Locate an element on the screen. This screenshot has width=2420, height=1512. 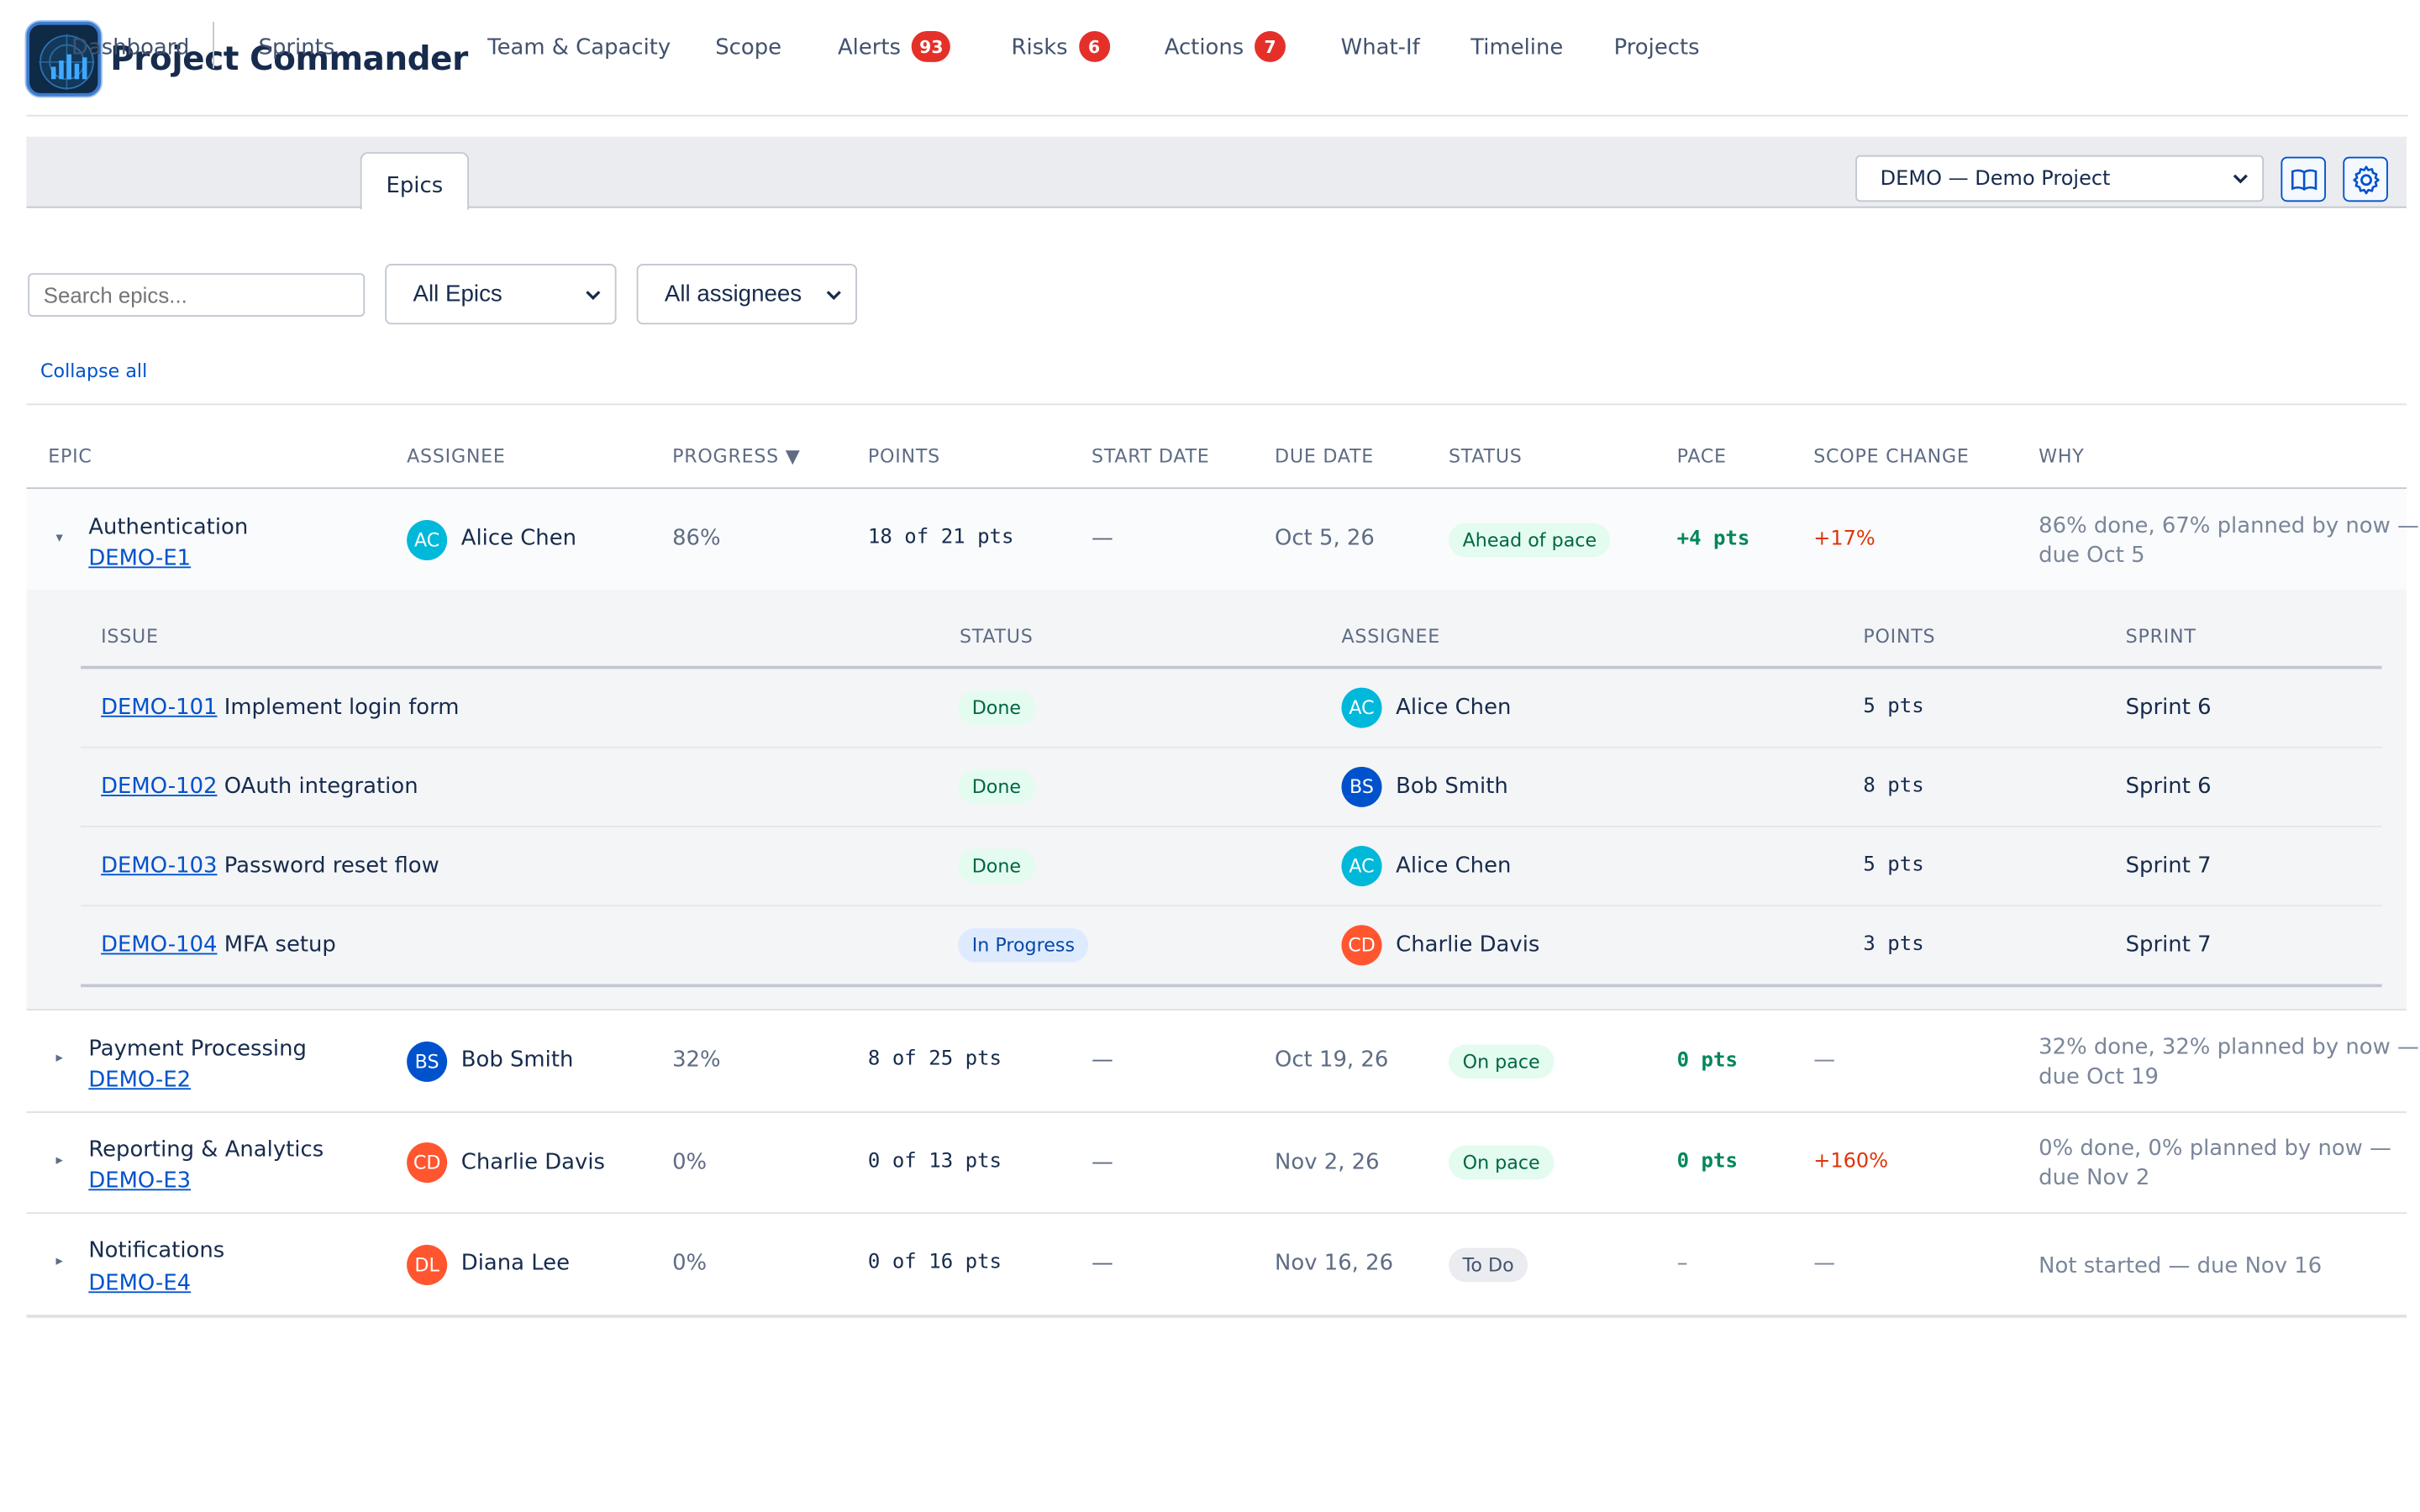
epic-title: Authentication is located at coordinates (168, 528).